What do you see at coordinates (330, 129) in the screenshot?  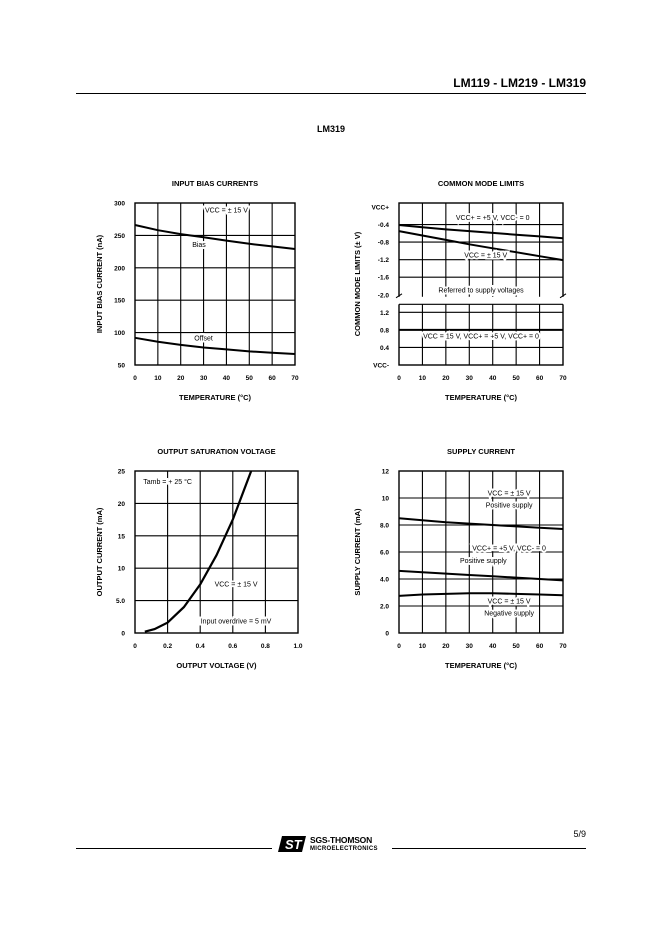 I see `section-subtitle: LM319` at bounding box center [330, 129].